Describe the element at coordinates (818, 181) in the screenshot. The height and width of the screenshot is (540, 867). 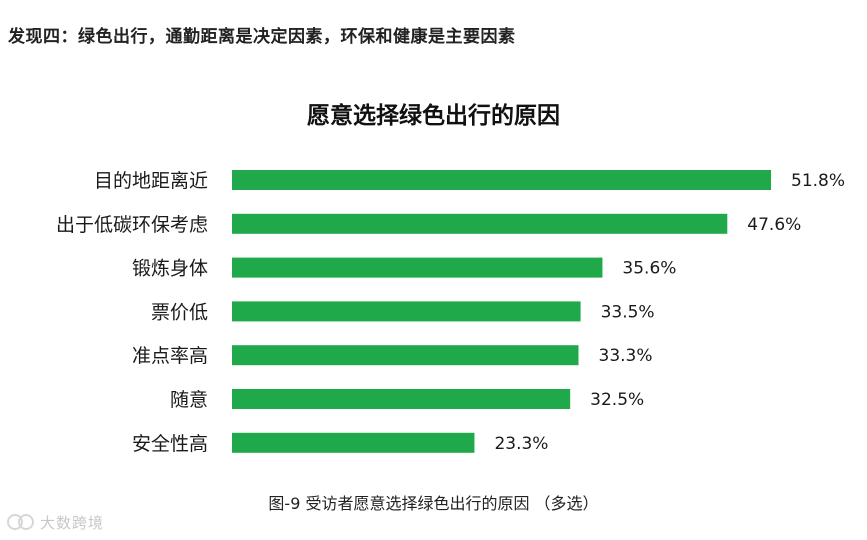
I see `value-label: 51.8%` at that location.